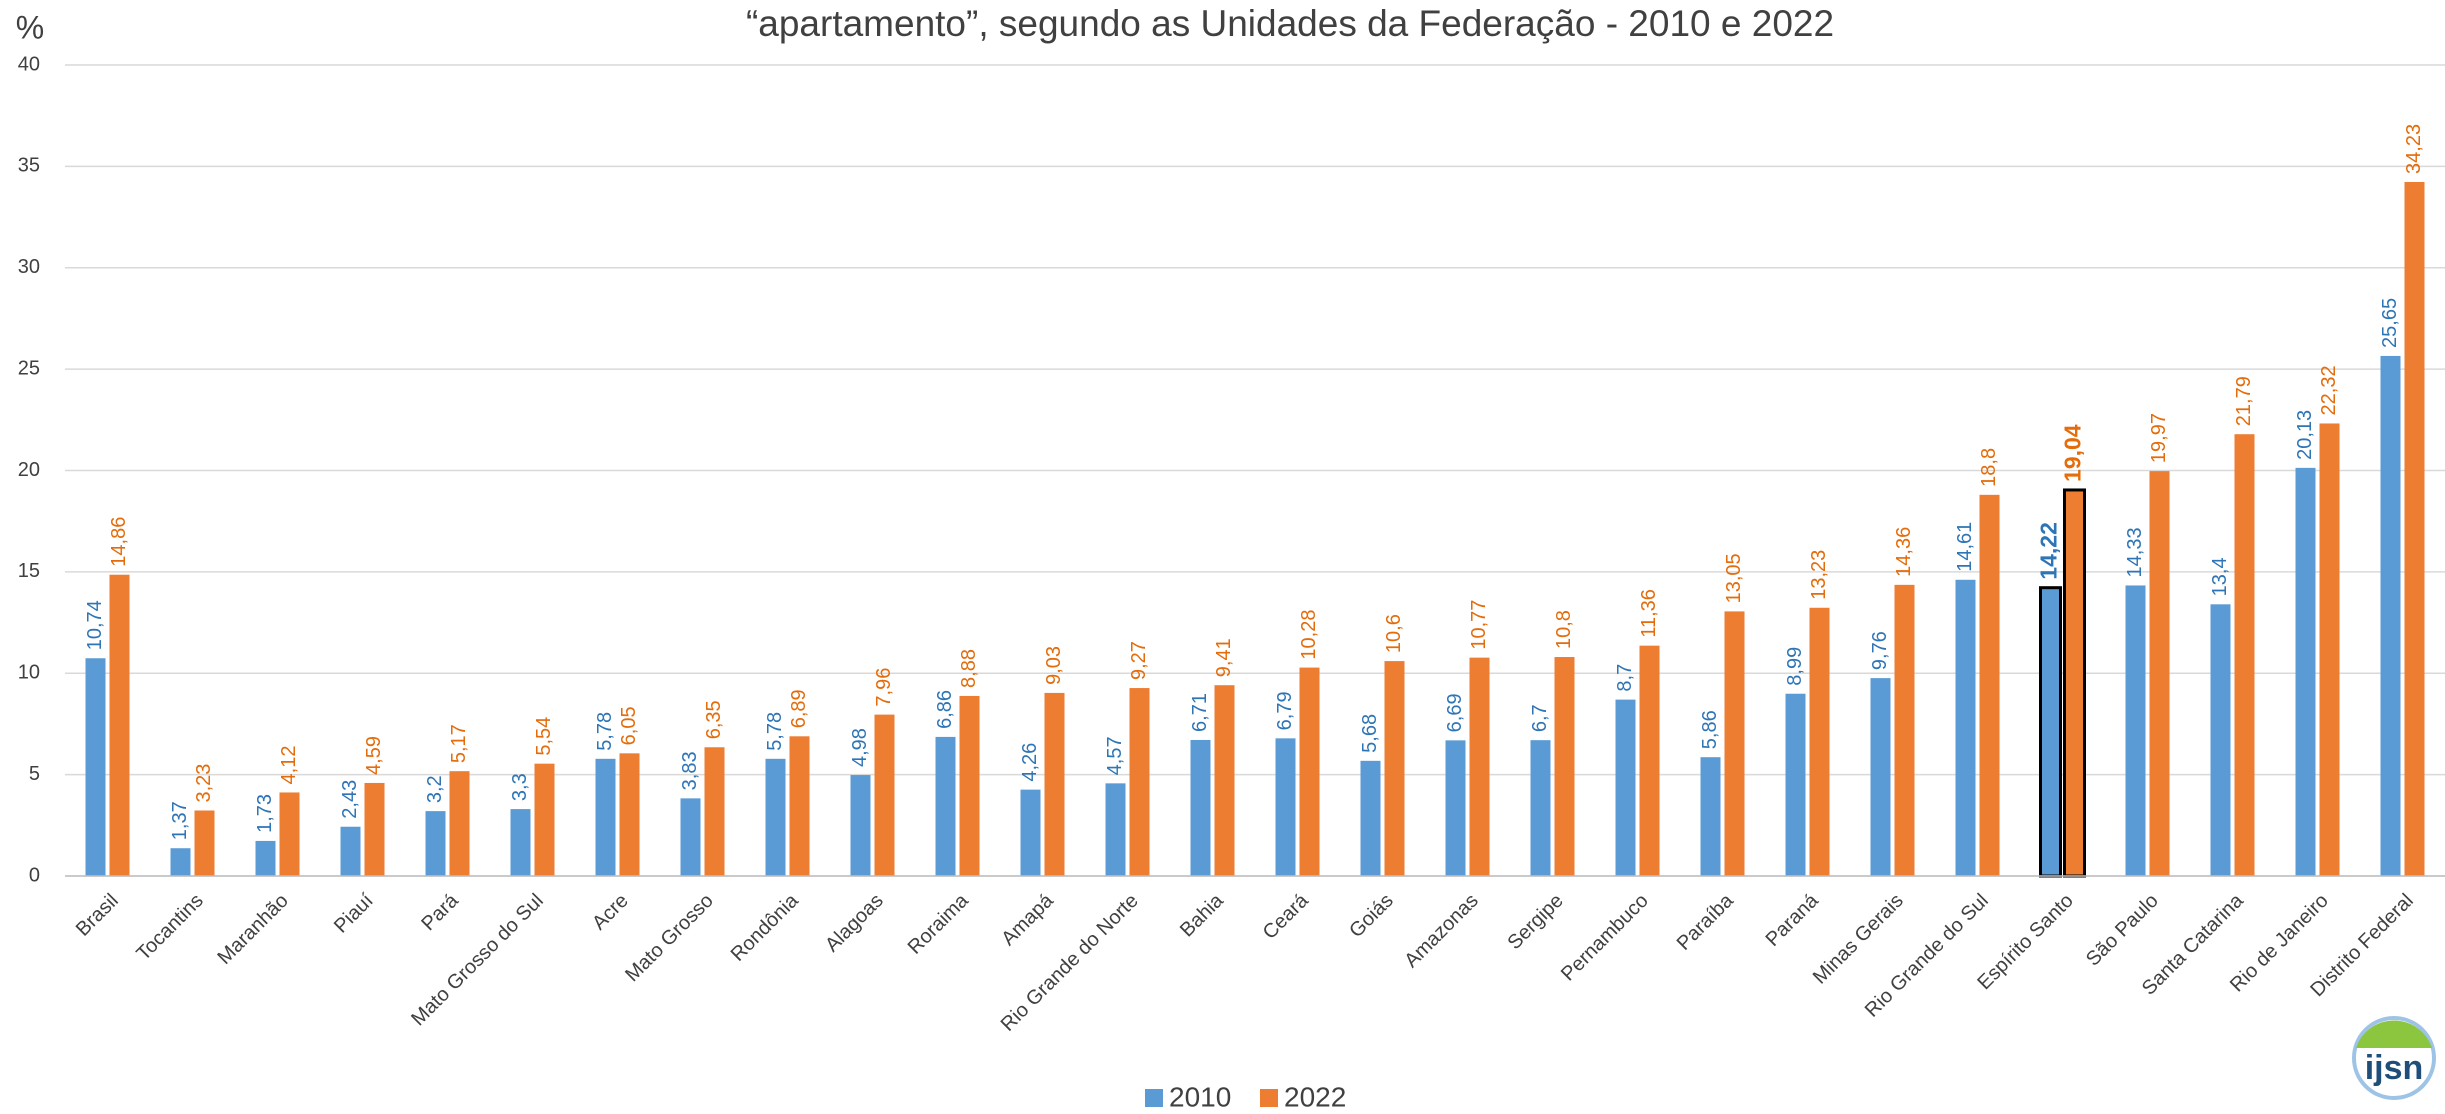 The image size is (2445, 1114). What do you see at coordinates (2049, 551) in the screenshot?
I see `data-label: 14,22` at bounding box center [2049, 551].